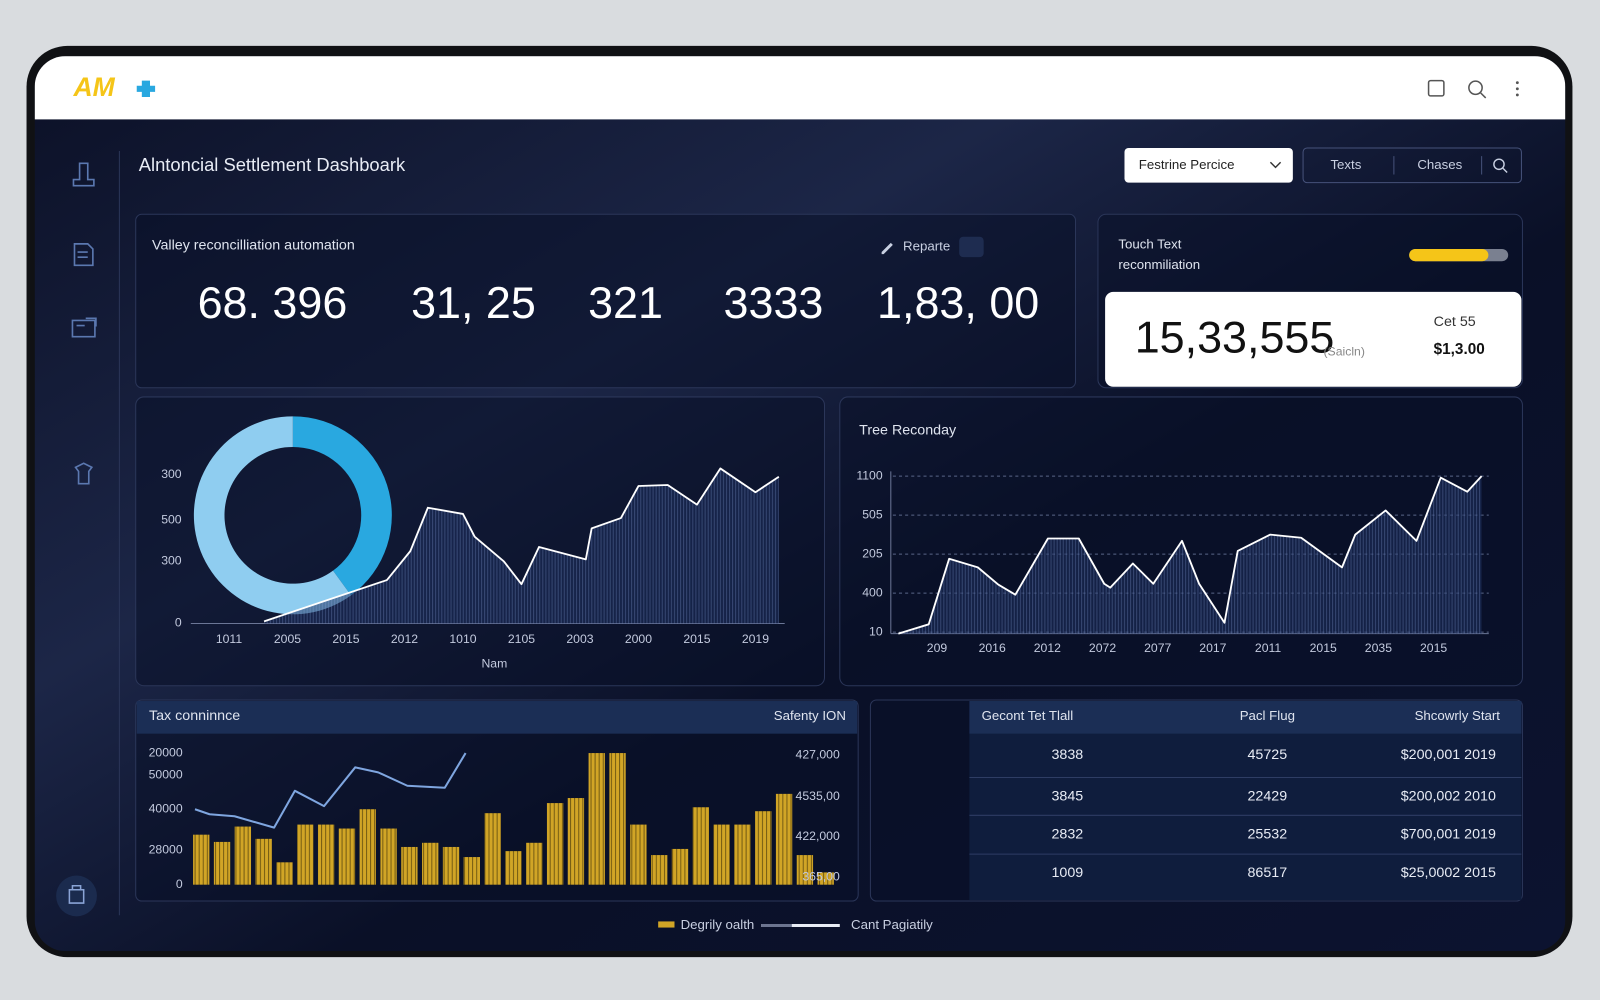 This screenshot has height=1000, width=1600. Describe the element at coordinates (1505, 170) in the screenshot. I see `search-handle` at that location.